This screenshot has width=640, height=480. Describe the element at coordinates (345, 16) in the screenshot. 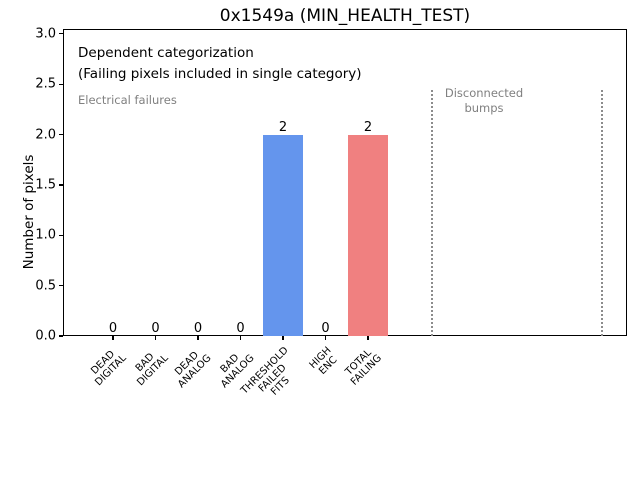

I see `chart-title: 0x1549a (MIN_HEALTH_TEST)` at that location.